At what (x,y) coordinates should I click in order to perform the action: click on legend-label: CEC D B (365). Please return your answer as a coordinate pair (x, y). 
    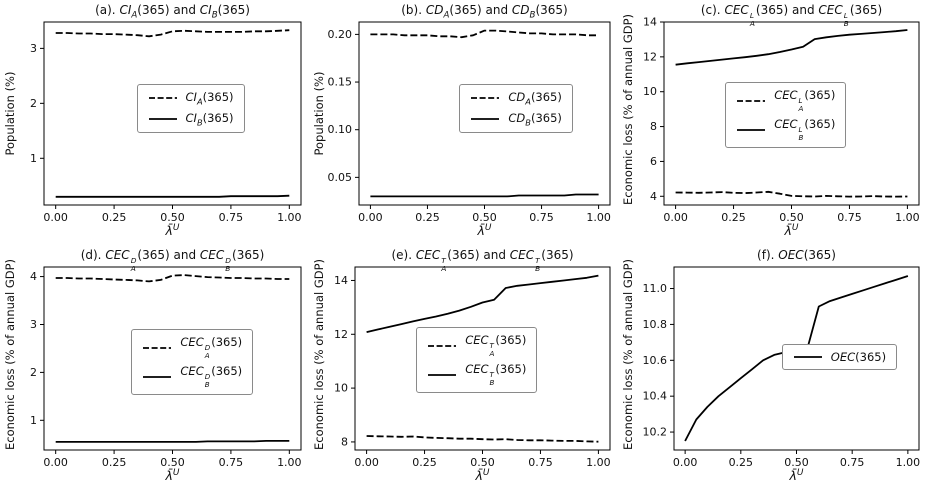
    Looking at the image, I should click on (211, 376).